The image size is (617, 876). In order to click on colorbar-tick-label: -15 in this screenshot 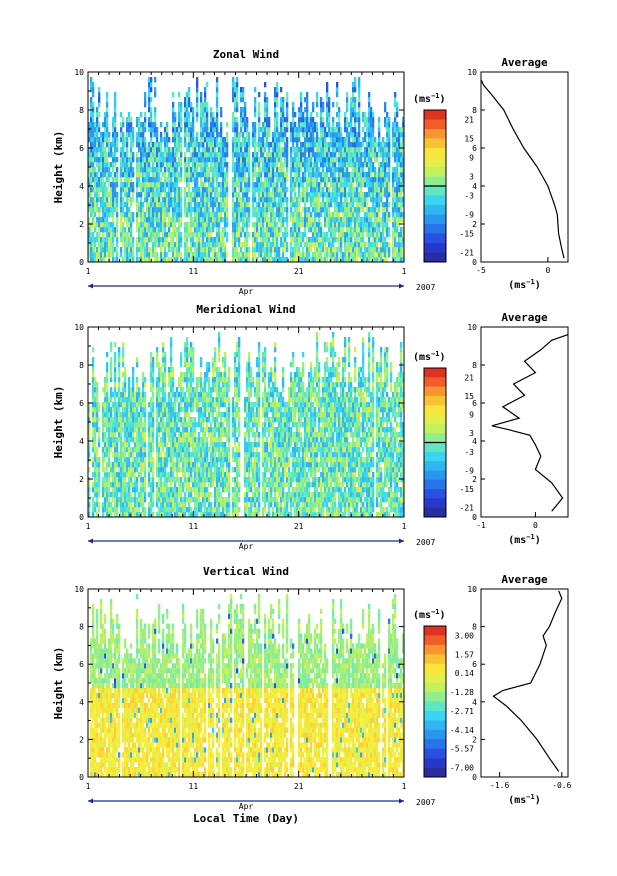, I will do `click(467, 234)`.